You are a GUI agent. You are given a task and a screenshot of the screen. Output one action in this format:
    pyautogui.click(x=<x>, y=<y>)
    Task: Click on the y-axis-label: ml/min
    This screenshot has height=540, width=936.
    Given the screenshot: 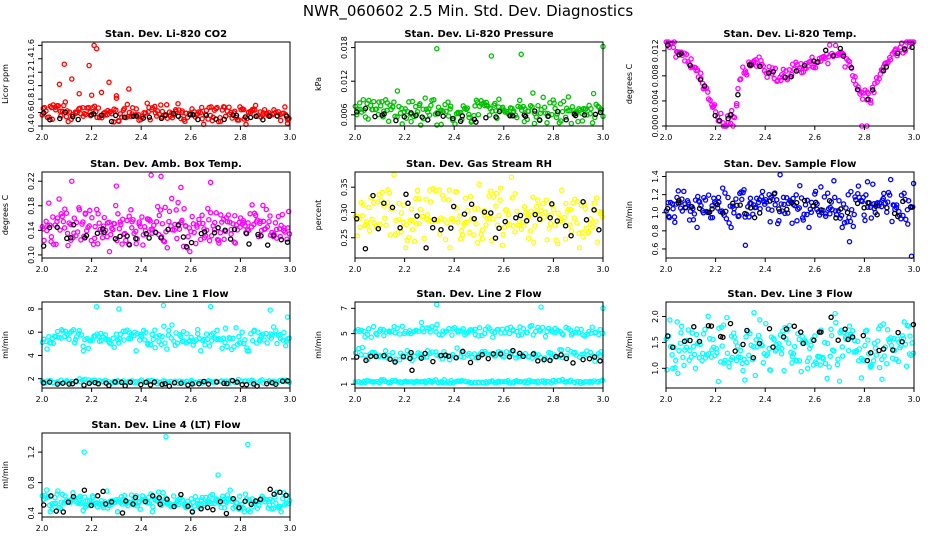 What is the action you would take?
    pyautogui.click(x=629, y=345)
    